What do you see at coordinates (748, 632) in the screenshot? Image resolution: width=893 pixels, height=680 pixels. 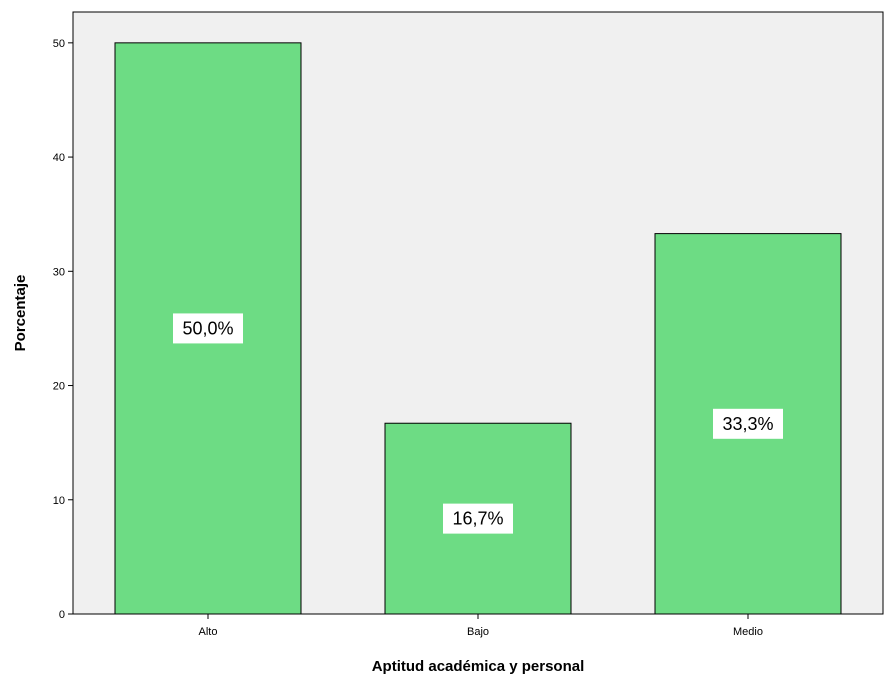 I see `x-tick-label-medio: Medio` at bounding box center [748, 632].